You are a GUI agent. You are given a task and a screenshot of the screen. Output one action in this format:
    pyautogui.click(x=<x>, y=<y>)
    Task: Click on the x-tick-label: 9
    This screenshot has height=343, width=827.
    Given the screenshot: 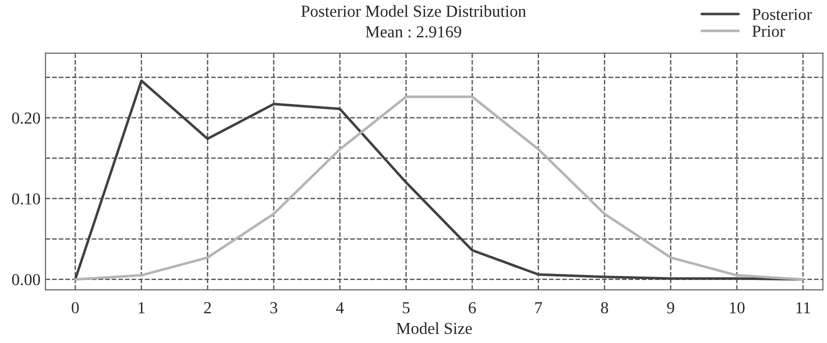 What is the action you would take?
    pyautogui.click(x=670, y=308)
    